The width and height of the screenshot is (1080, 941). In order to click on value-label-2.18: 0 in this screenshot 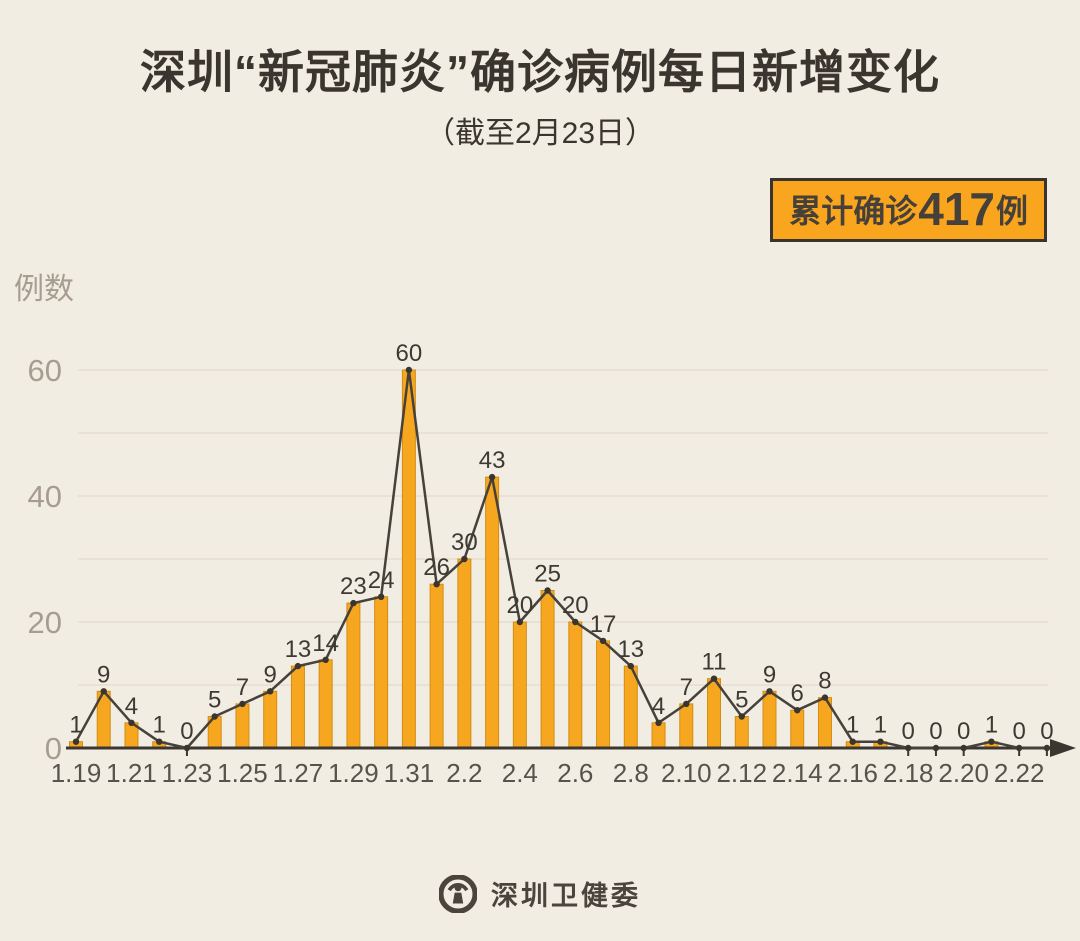, I will do `click(908, 731)`.